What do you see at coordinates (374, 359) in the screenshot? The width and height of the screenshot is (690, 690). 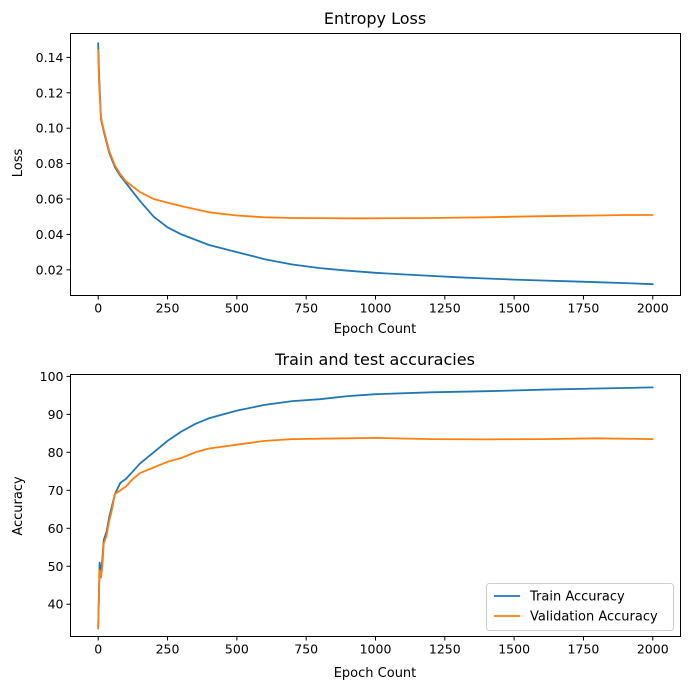 I see `accuracy-chart-title: Train and test accuracies` at bounding box center [374, 359].